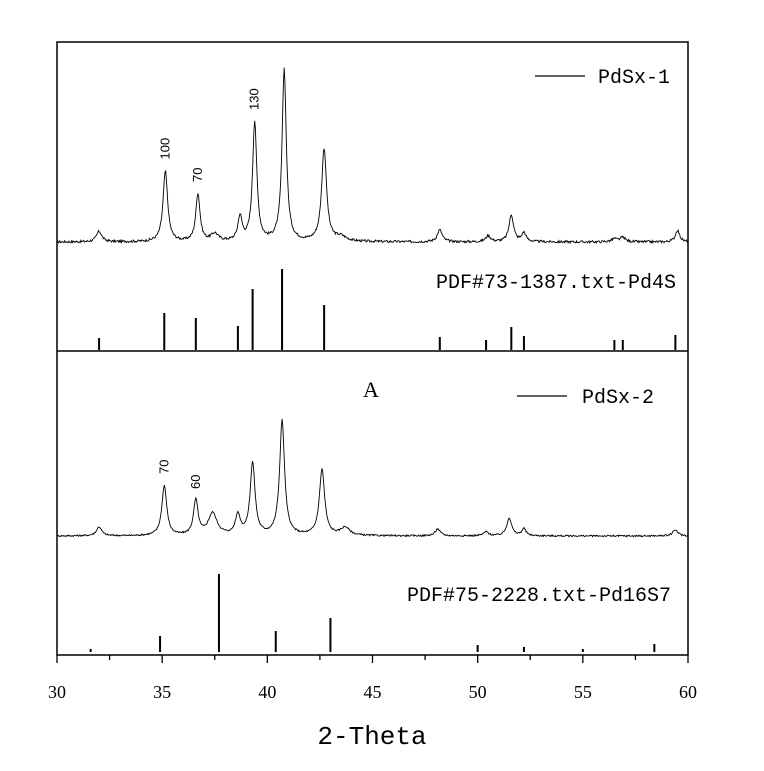 The image size is (764, 771). I want to click on x-tick-label-45: 45, so click(373, 692).